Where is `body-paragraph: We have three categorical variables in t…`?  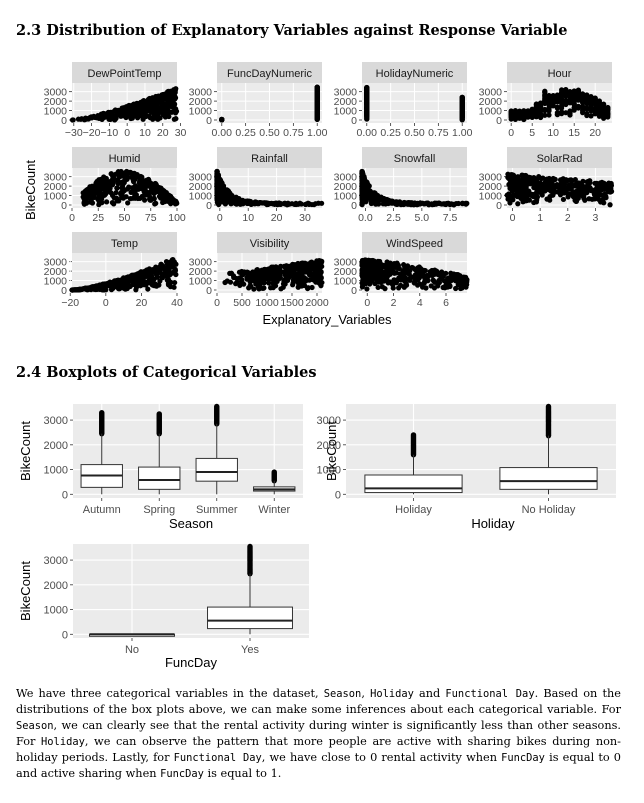 body-paragraph: We have three categorical variables in t… is located at coordinates (318, 734).